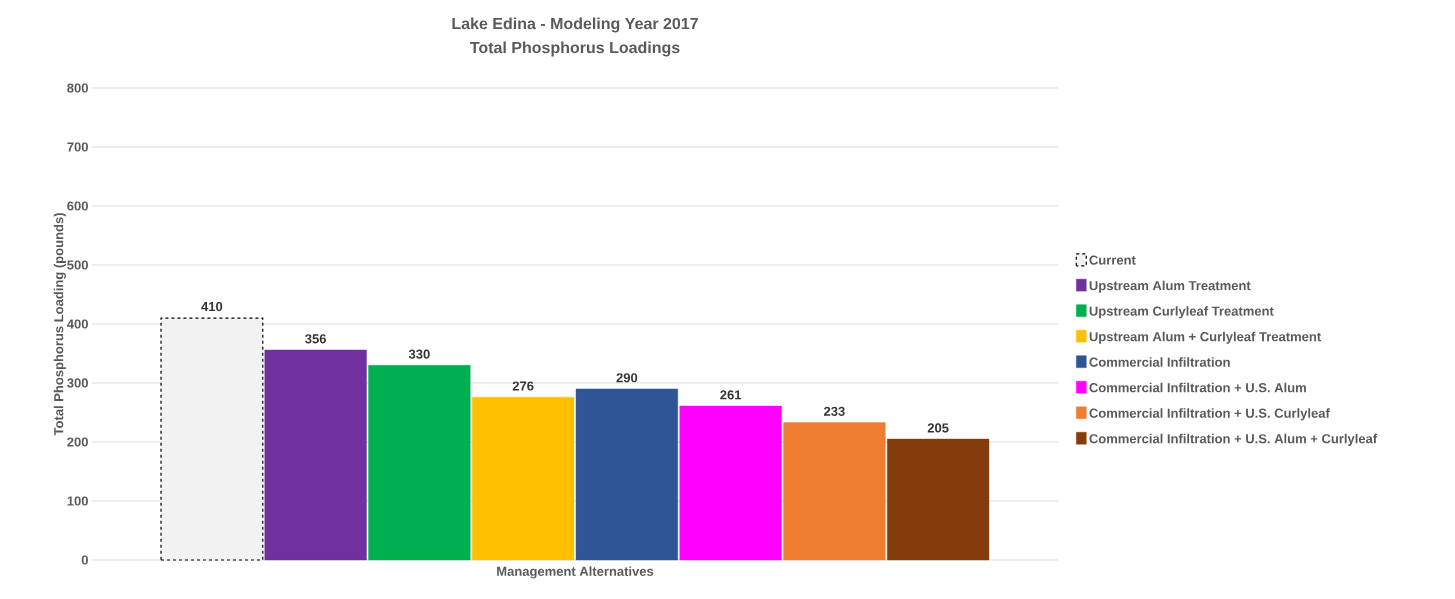 The height and width of the screenshot is (599, 1455). What do you see at coordinates (419, 354) in the screenshot?
I see `data-label: 330` at bounding box center [419, 354].